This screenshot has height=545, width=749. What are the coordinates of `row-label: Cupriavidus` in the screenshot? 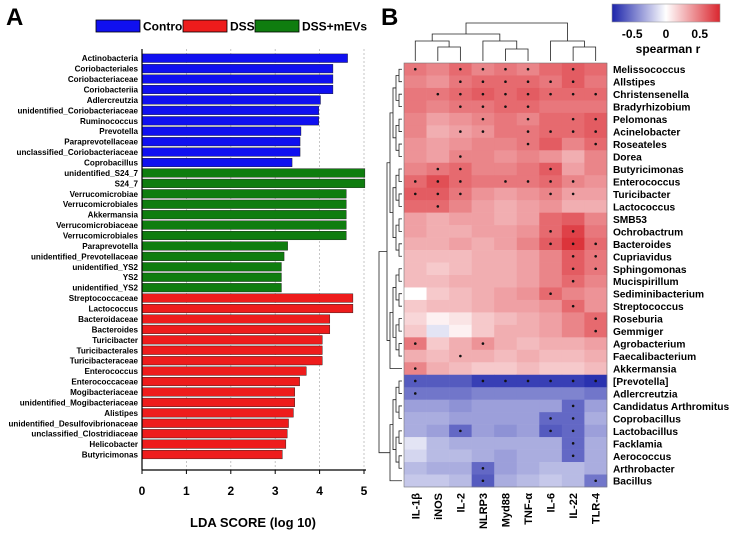 It's located at (642, 257).